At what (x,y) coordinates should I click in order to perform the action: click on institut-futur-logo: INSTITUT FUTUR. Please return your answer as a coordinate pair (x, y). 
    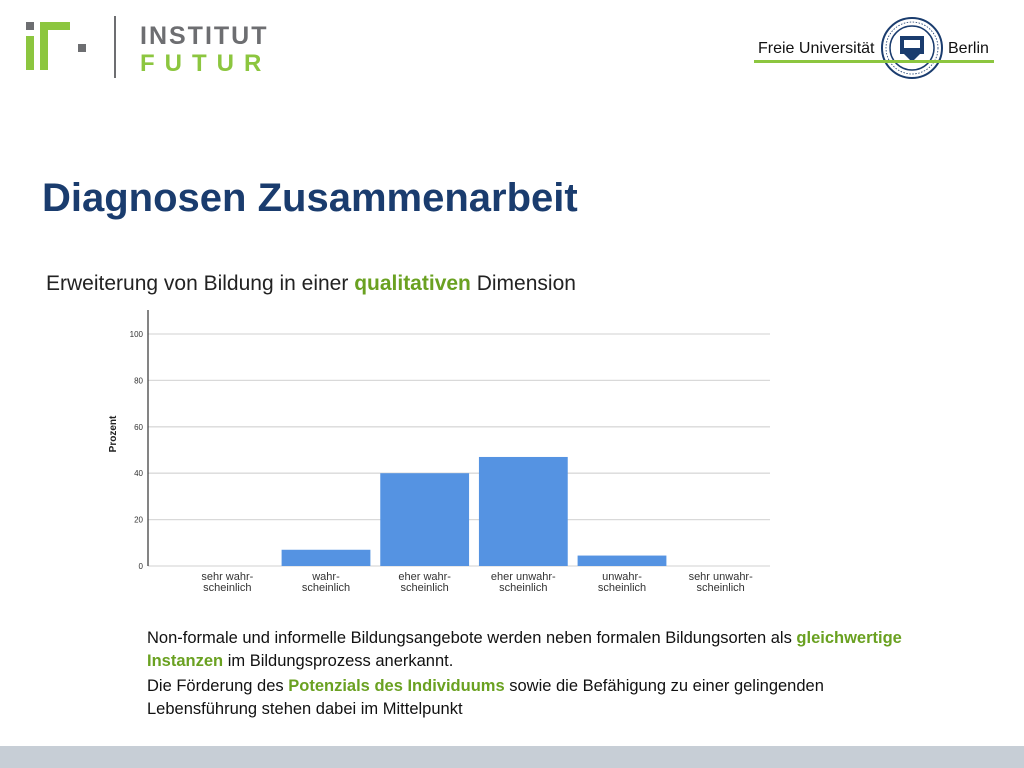
    Looking at the image, I should click on (179, 48).